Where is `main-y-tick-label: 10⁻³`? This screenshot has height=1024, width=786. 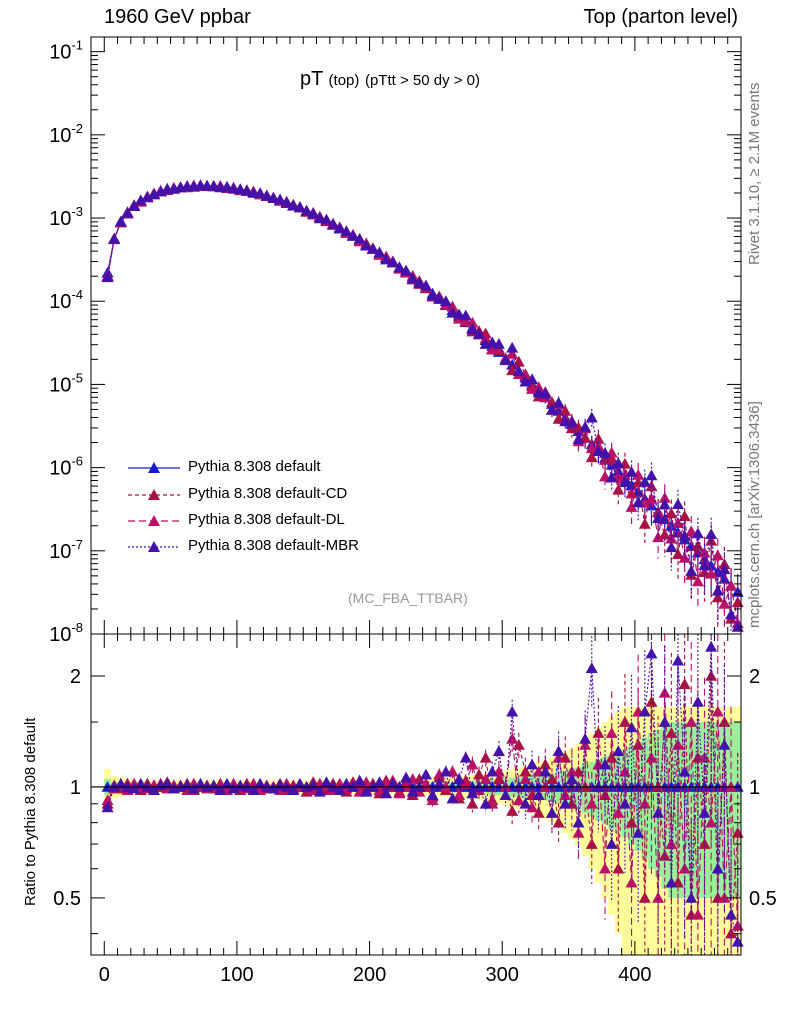 main-y-tick-label: 10⁻³ is located at coordinates (66, 217).